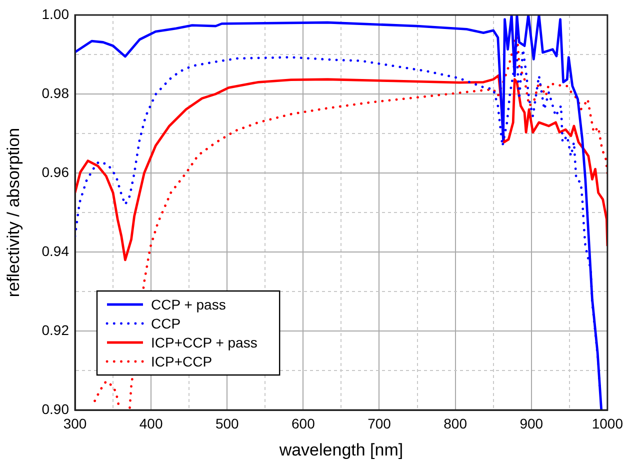 This screenshot has width=629, height=465. What do you see at coordinates (56, 408) in the screenshot?
I see `y-tick-label: 0.90` at bounding box center [56, 408].